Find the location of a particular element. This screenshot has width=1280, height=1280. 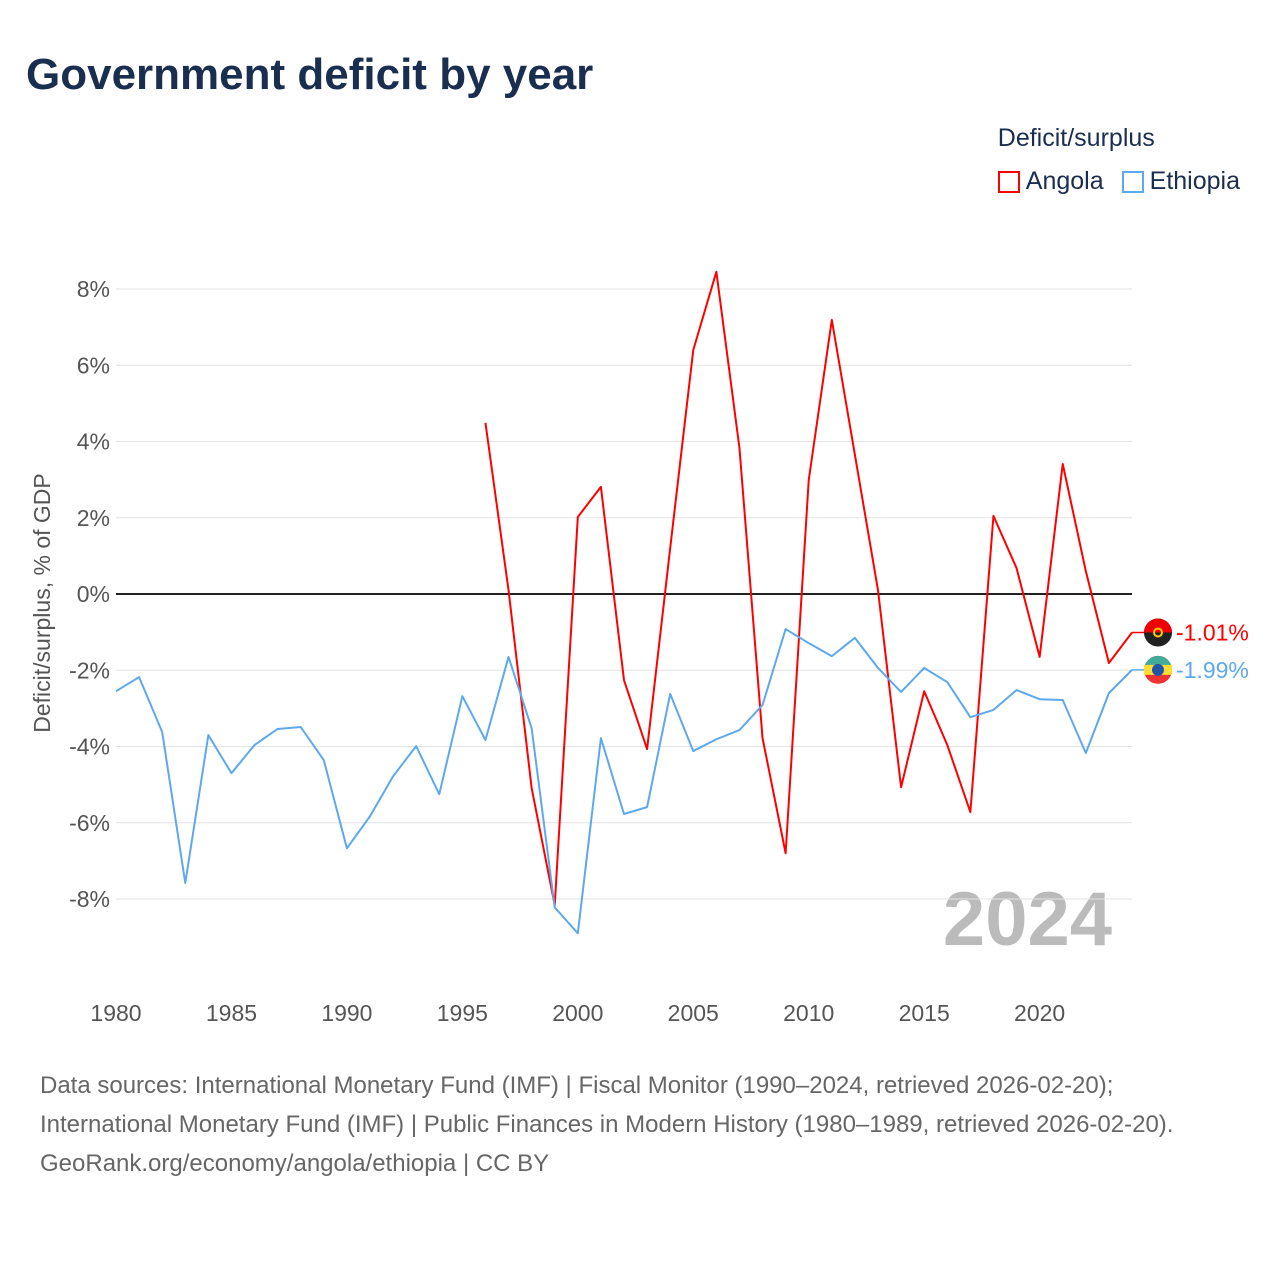

y-tick-label: -2% is located at coordinates (89, 670).